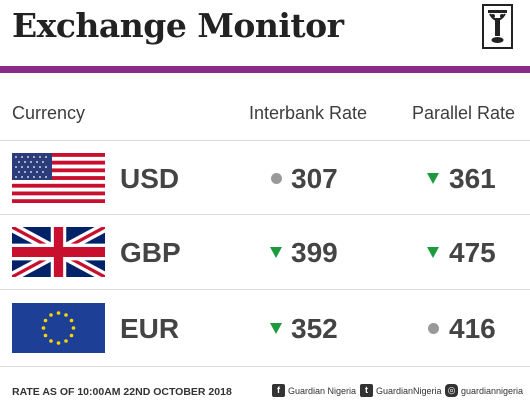 This screenshot has height=407, width=530. Describe the element at coordinates (178, 25) in the screenshot. I see `page-title: Exchange Monitor` at that location.